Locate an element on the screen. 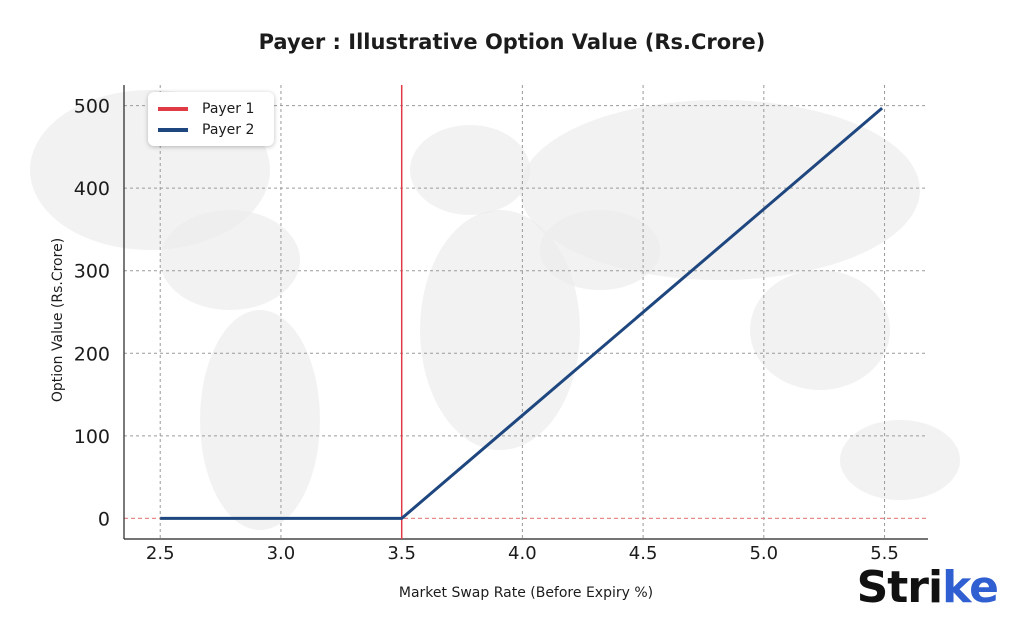 This screenshot has width=1024, height=644. legend: Payer 1 Payer 2 is located at coordinates (211, 119).